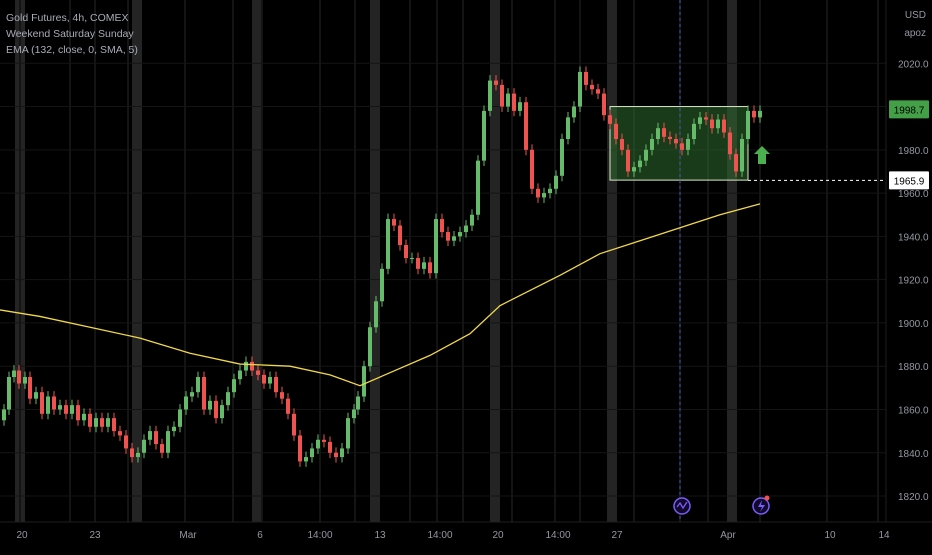  Describe the element at coordinates (319, 535) in the screenshot. I see `x-tick-label: 14:00` at that location.